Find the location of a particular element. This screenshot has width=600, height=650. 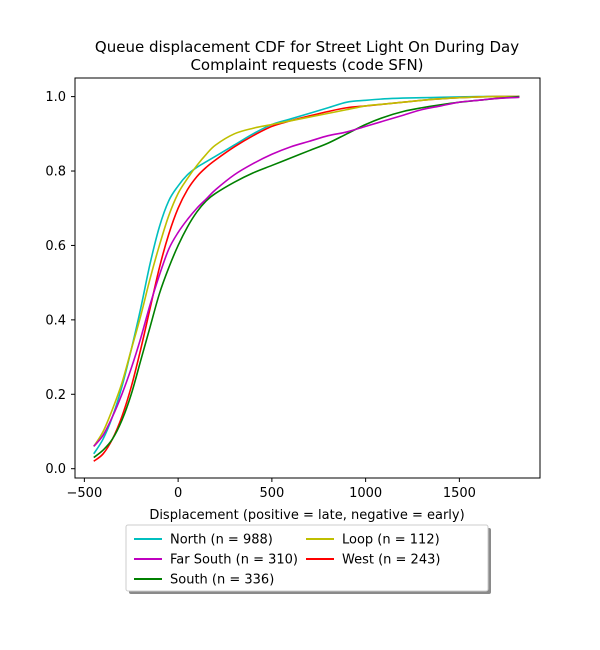

legend-label-1: West (n = 243) is located at coordinates (391, 560).